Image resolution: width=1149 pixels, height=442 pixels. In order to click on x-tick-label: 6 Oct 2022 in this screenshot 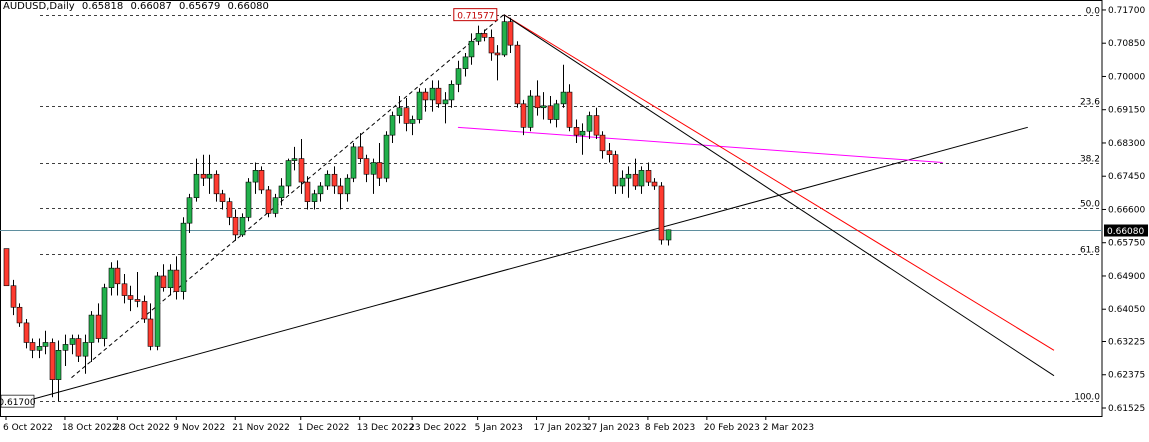, I will do `click(28, 428)`.